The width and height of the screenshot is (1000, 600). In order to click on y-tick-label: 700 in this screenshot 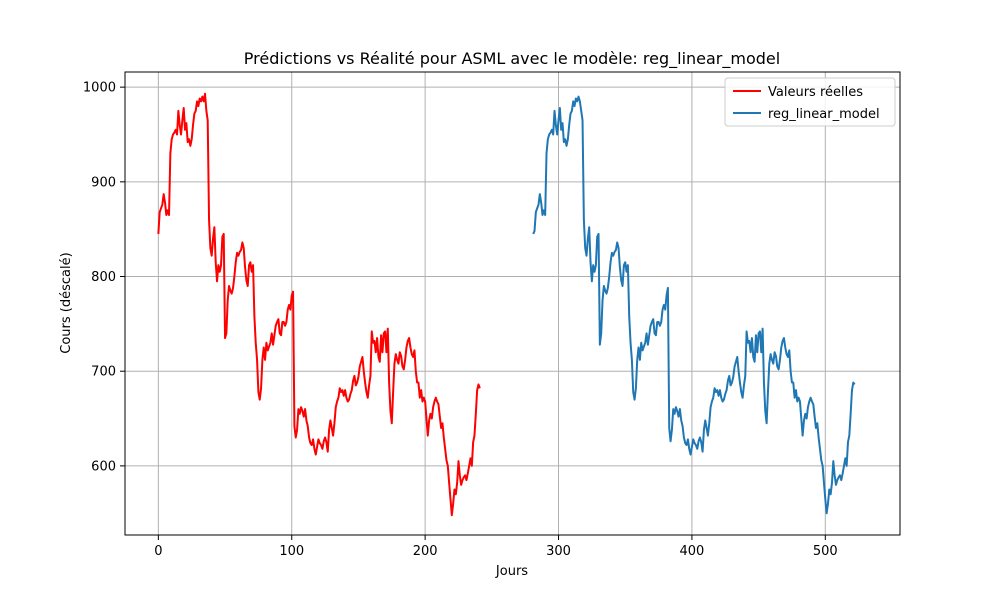, I will do `click(103, 372)`.